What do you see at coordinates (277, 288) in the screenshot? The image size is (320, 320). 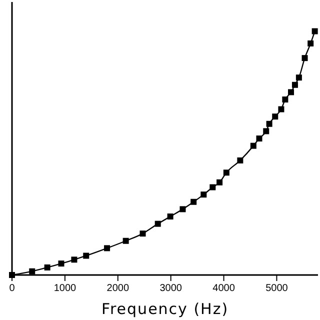 I see `x-tick-label: 5000` at bounding box center [277, 288].